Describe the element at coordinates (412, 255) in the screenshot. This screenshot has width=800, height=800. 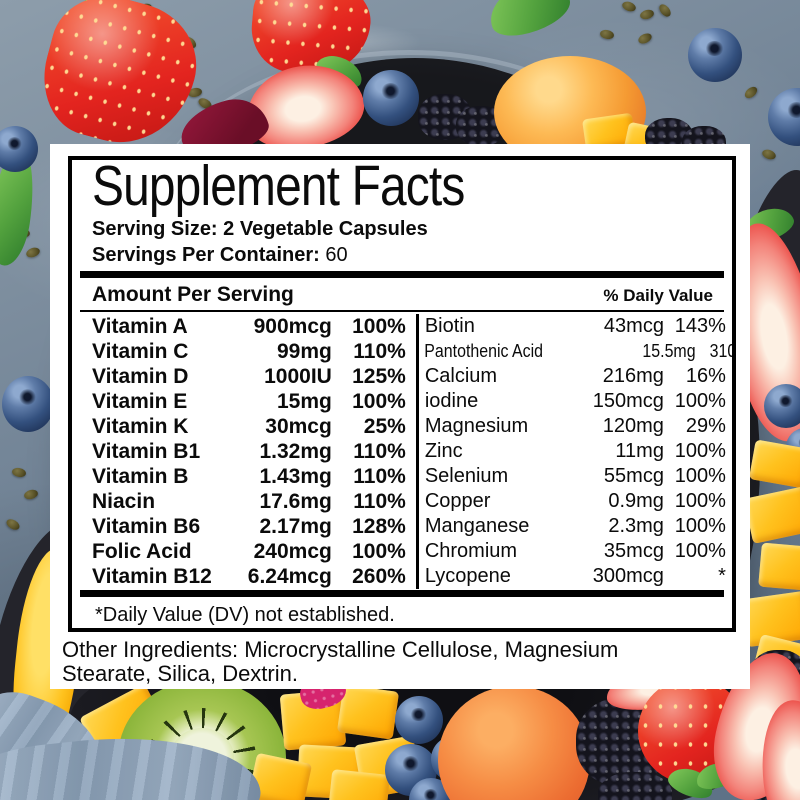
I see `servings-per-container-text: Servings Per Container: 60` at that location.